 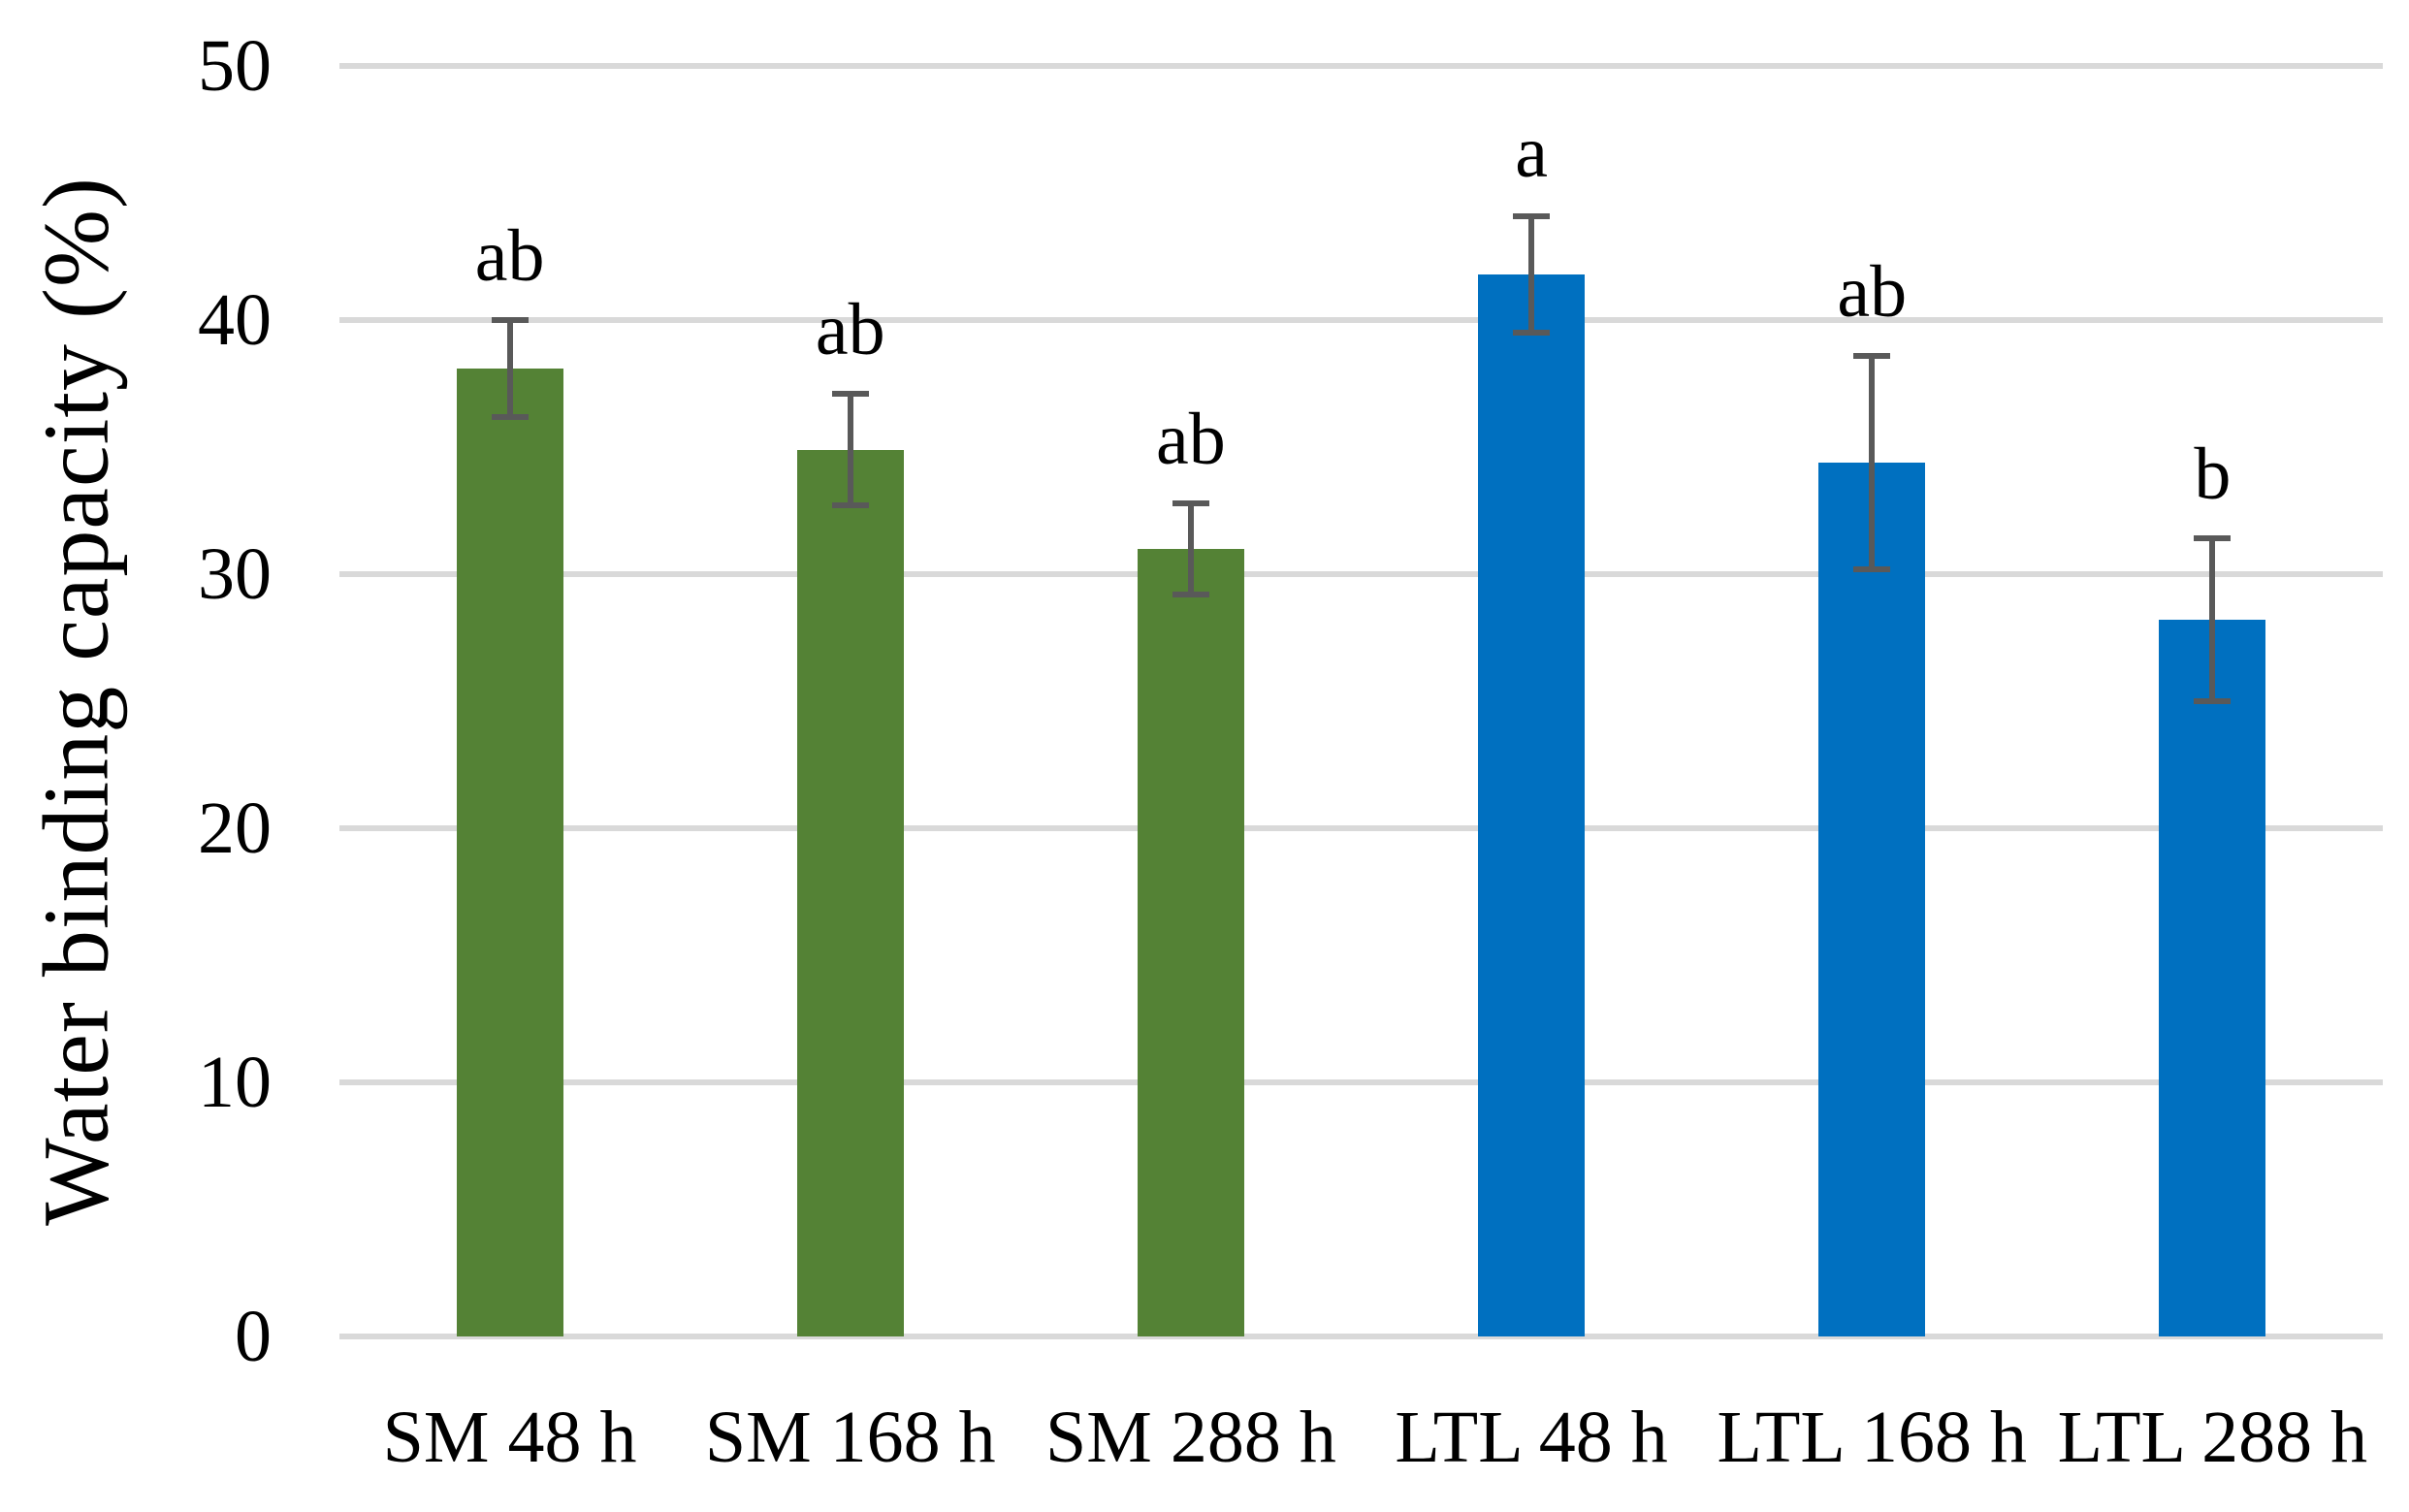 I want to click on y-tick-label-10: 10, so click(x=235, y=1082).